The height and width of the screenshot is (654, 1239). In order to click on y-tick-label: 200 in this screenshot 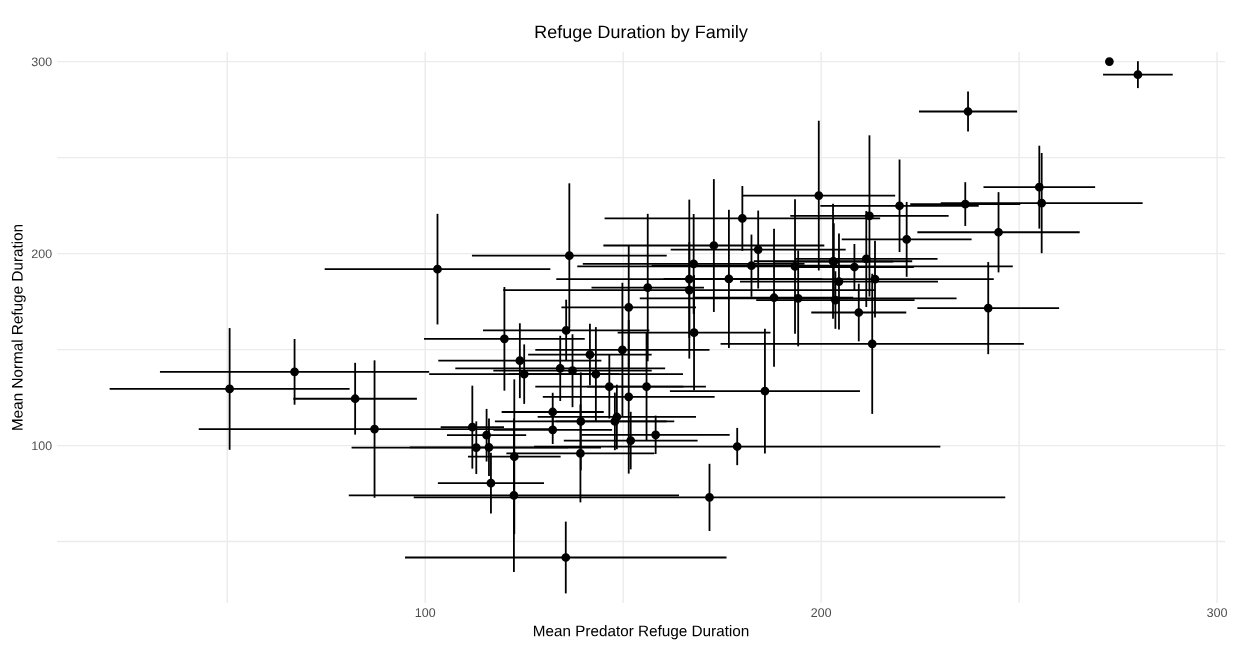, I will do `click(41, 254)`.